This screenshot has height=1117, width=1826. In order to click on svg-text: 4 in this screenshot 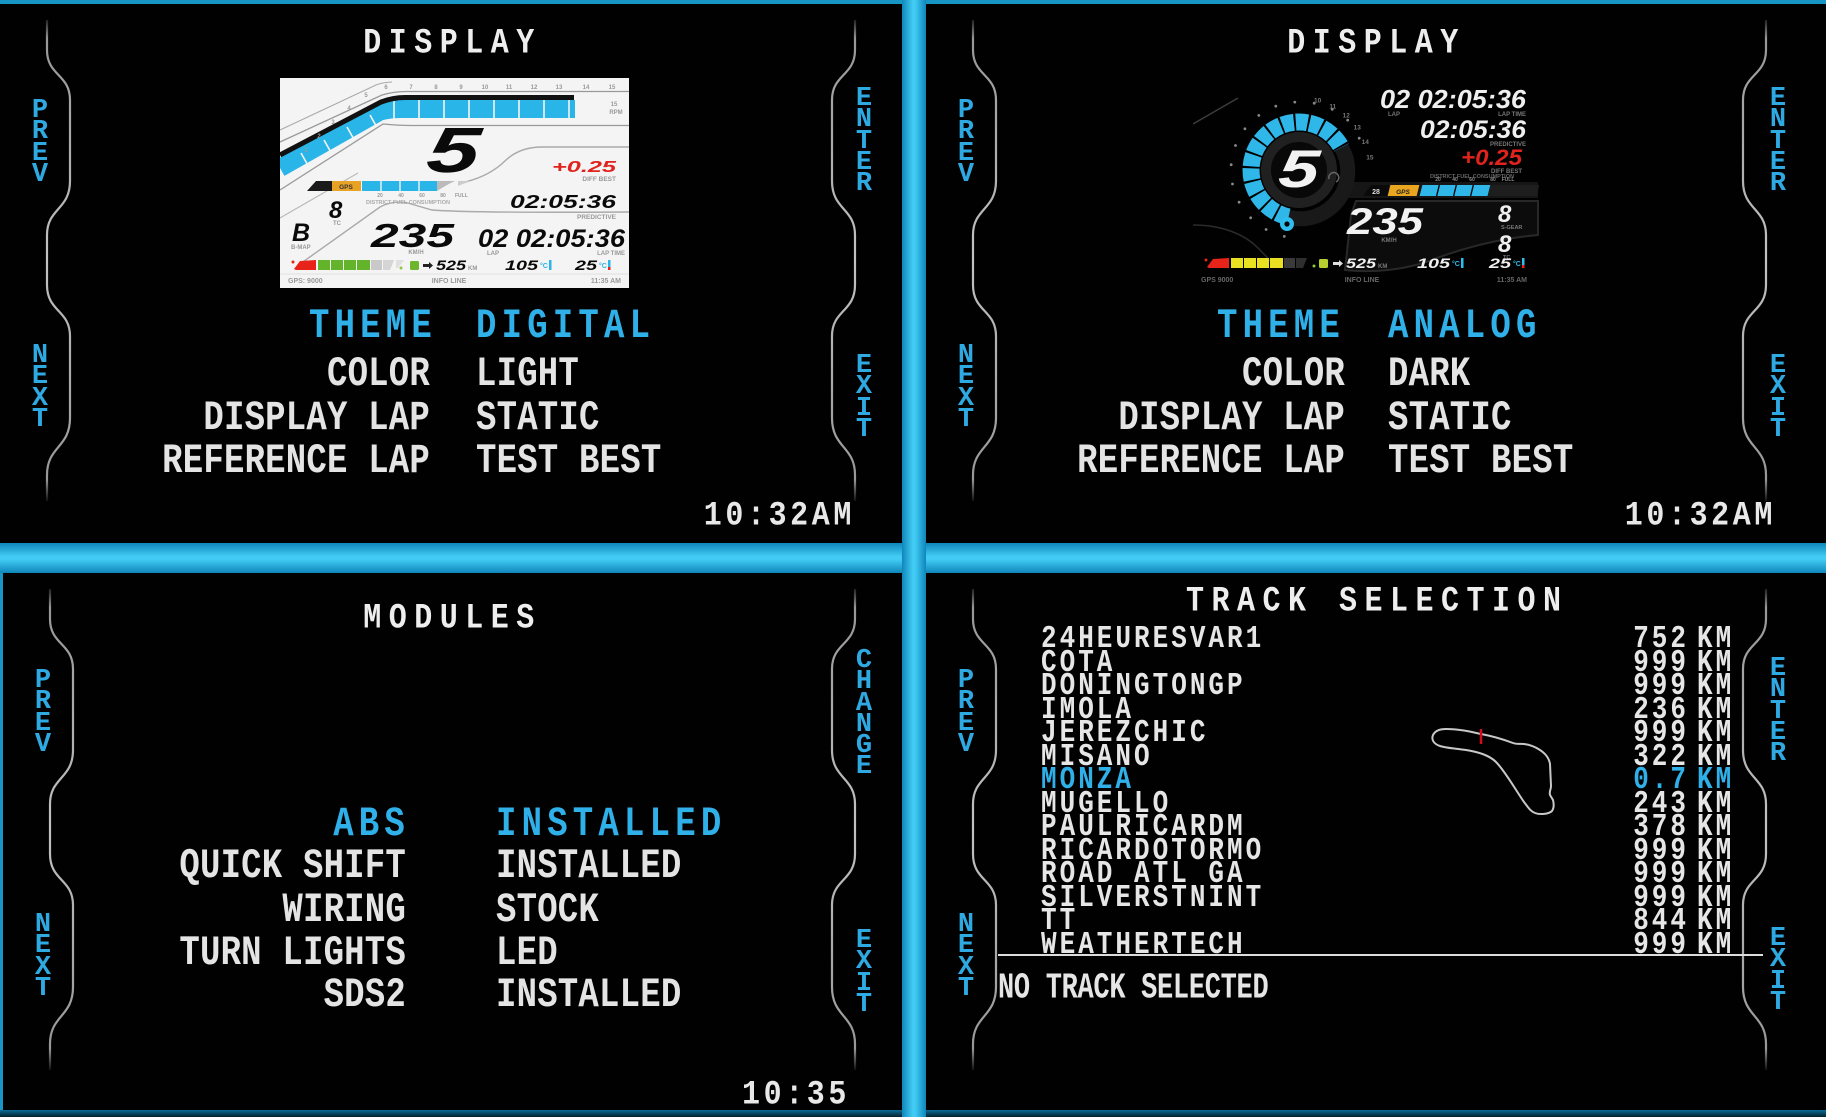, I will do `click(349, 109)`.